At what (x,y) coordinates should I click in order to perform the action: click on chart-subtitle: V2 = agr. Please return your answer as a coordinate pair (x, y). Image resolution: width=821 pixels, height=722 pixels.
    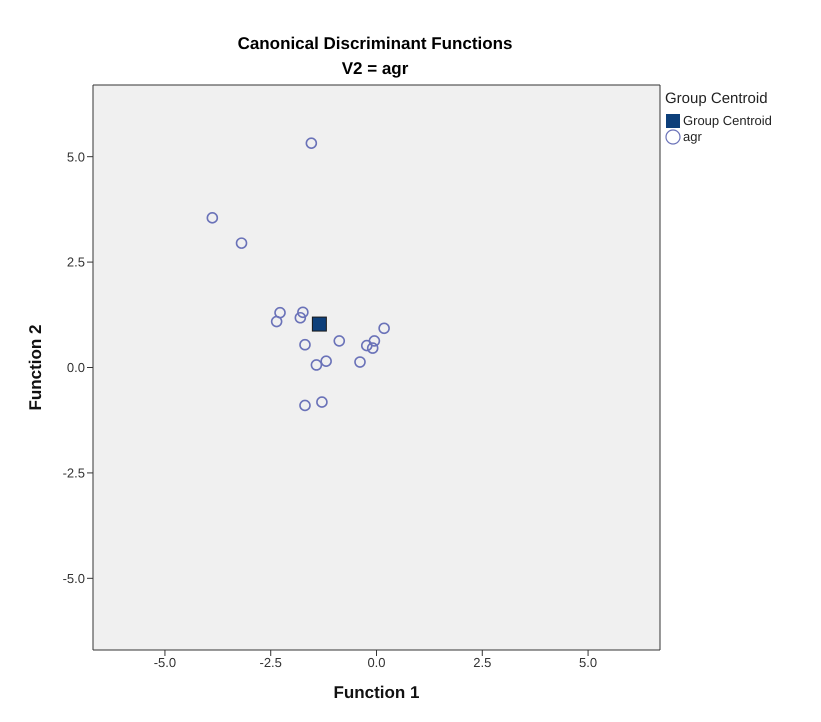
    Looking at the image, I should click on (375, 69).